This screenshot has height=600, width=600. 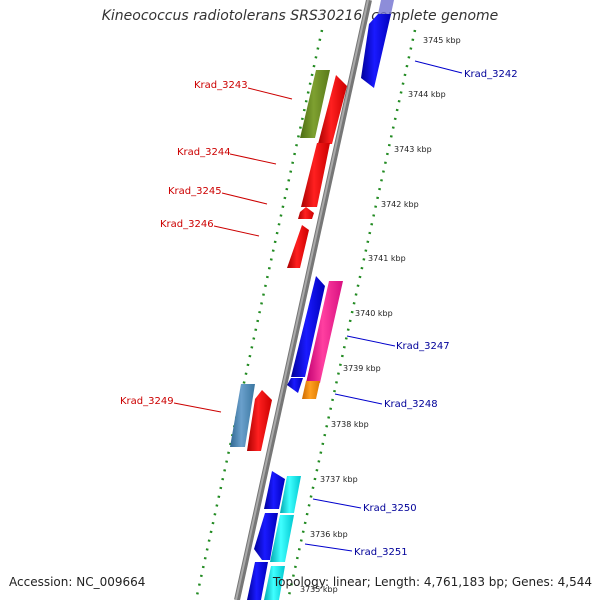 What do you see at coordinates (319, 589) in the screenshot?
I see `kbp-tick: 3735 kbp` at bounding box center [319, 589].